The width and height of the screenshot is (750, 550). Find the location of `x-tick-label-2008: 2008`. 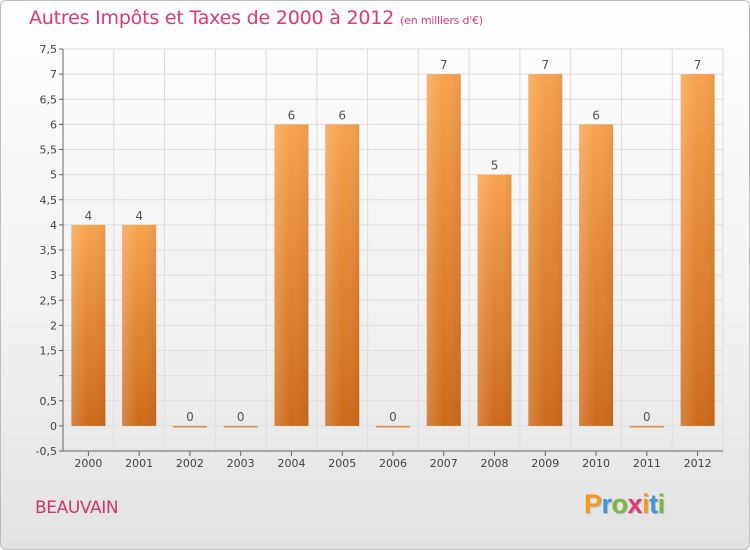

x-tick-label-2008: 2008 is located at coordinates (495, 463).